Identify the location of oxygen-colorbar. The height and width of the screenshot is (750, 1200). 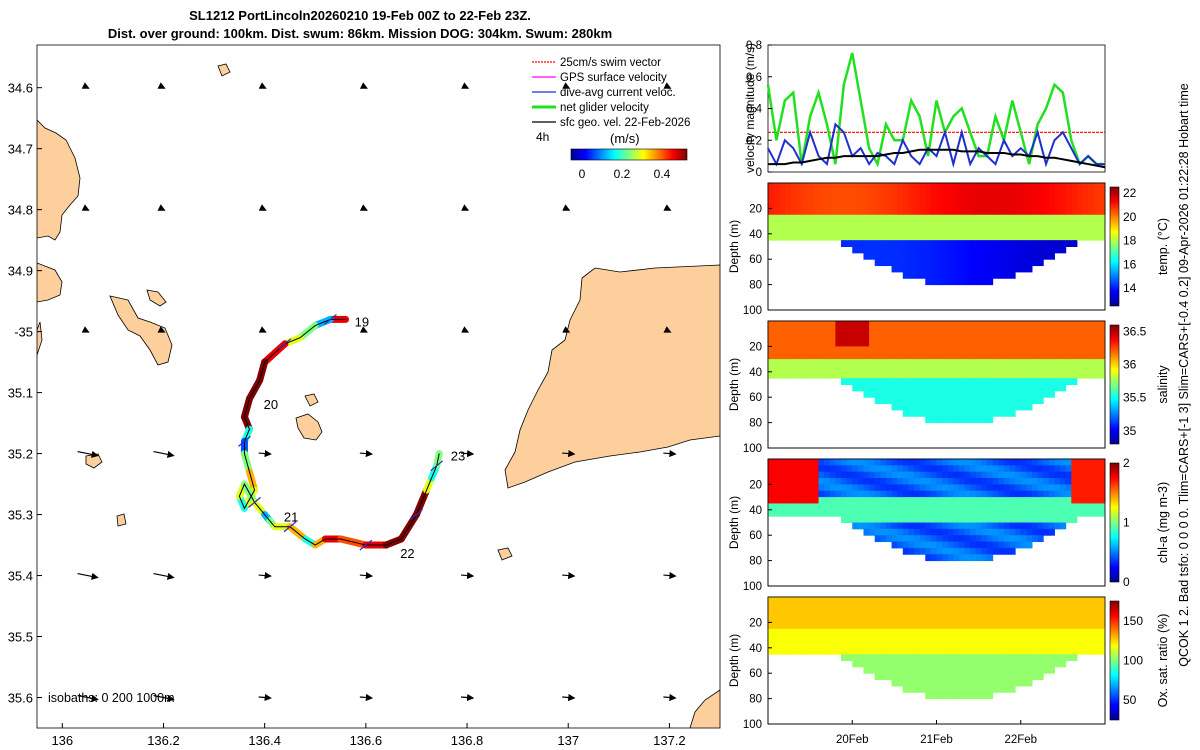
(1114, 660).